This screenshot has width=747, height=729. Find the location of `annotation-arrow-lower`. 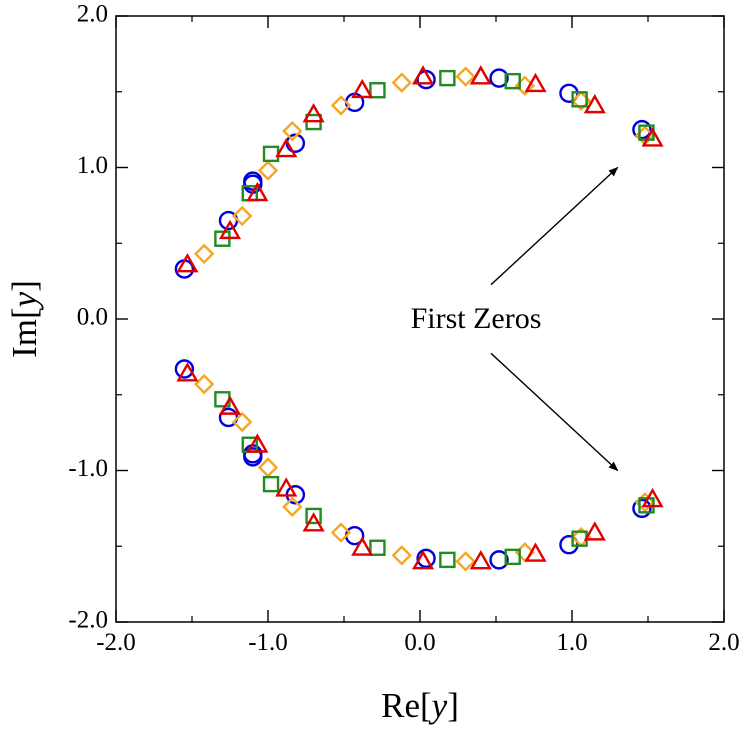

annotation-arrow-lower is located at coordinates (554, 412).